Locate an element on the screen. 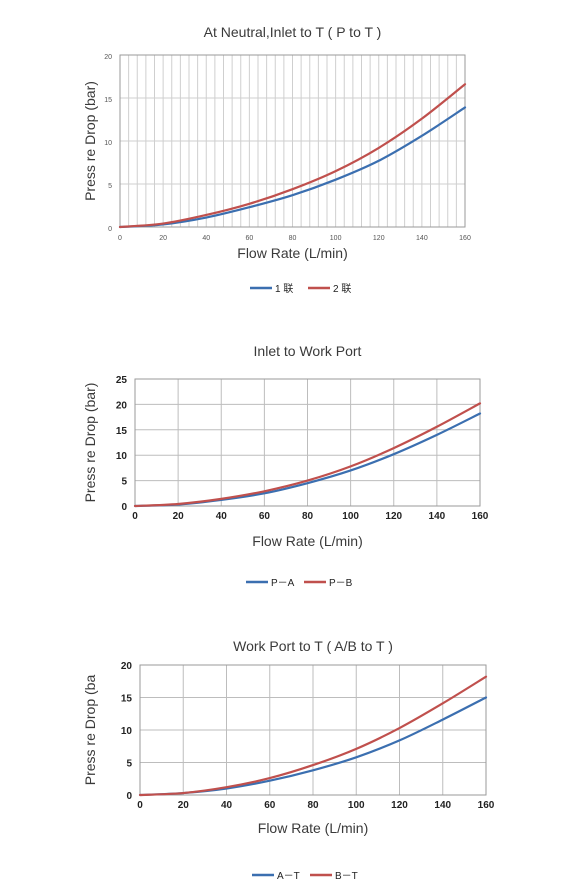 Image resolution: width=568 pixels, height=895 pixels. y-tick-label: 25 is located at coordinates (122, 380).